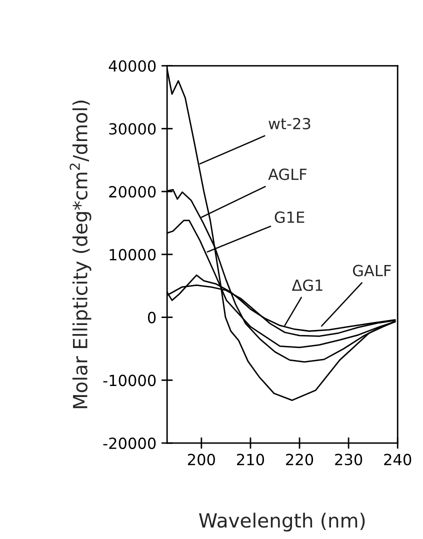 The image size is (423, 539). What do you see at coordinates (282, 522) in the screenshot?
I see `x-axis-title: Wavelength (nm)` at bounding box center [282, 522].